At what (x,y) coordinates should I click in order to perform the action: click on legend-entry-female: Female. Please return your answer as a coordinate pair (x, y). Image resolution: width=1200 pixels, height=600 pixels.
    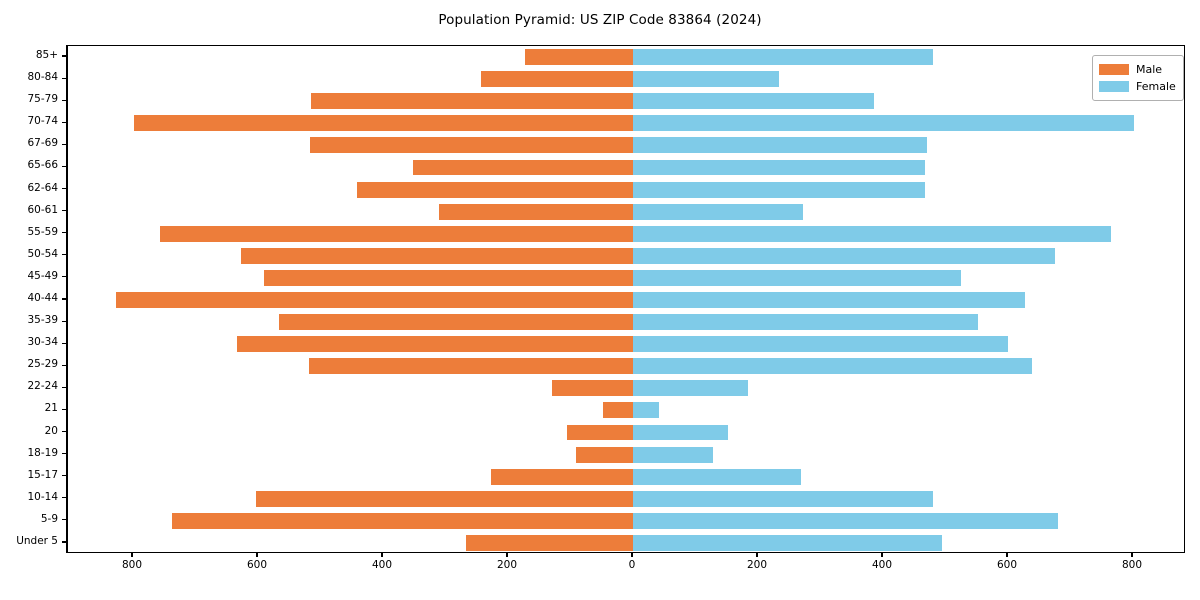
    Looking at the image, I should click on (1137, 86).